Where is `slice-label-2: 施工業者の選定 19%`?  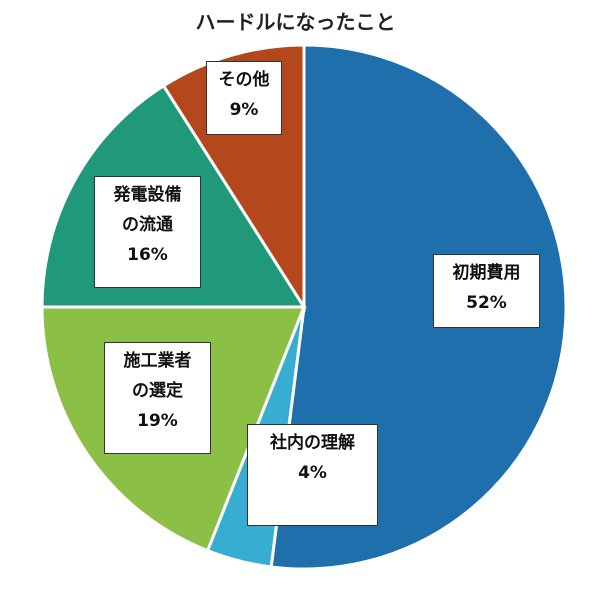 slice-label-2: 施工業者の選定 19% is located at coordinates (157, 398).